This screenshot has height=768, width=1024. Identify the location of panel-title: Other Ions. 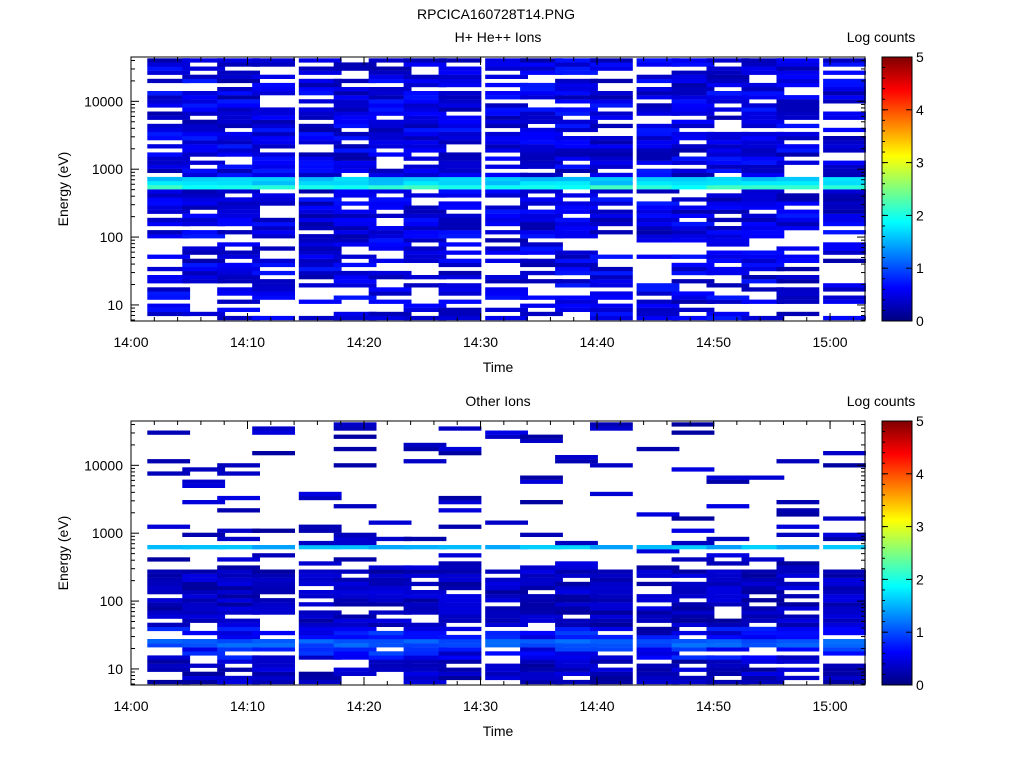
(497, 401).